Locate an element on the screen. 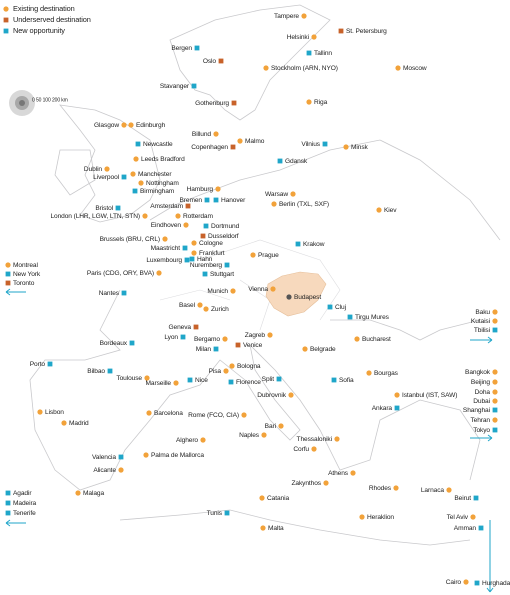 This screenshot has height=595, width=510. city-label: Moscow is located at coordinates (415, 68).